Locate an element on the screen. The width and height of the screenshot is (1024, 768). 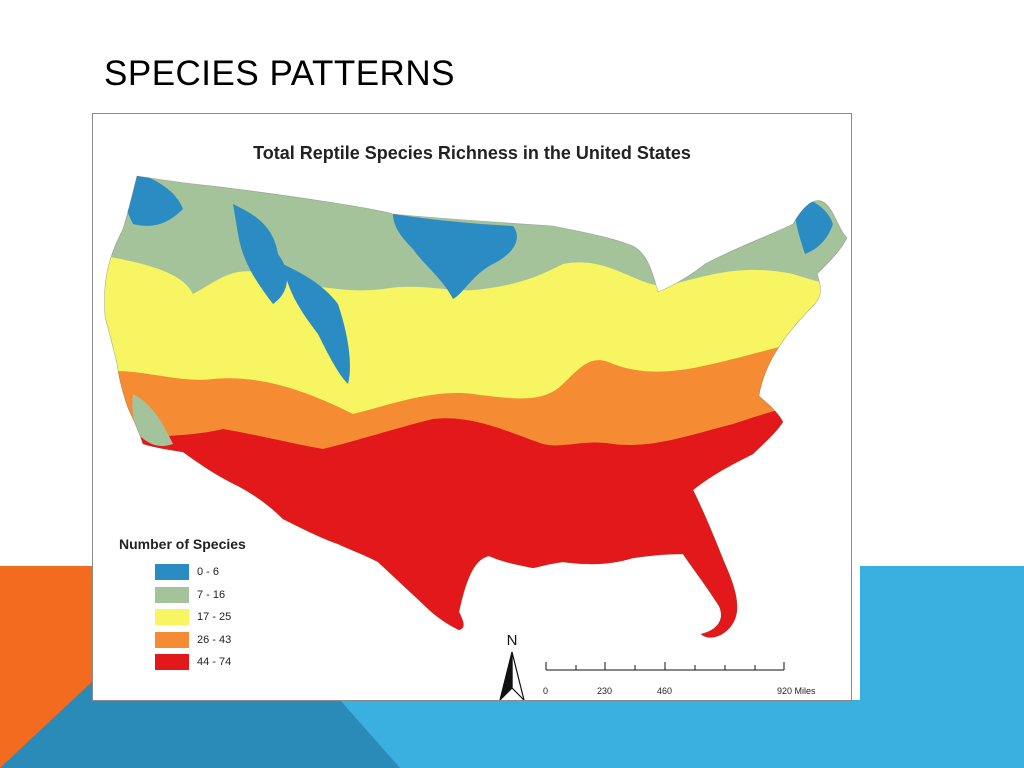
legend-label: 17 - 25 is located at coordinates (214, 617).